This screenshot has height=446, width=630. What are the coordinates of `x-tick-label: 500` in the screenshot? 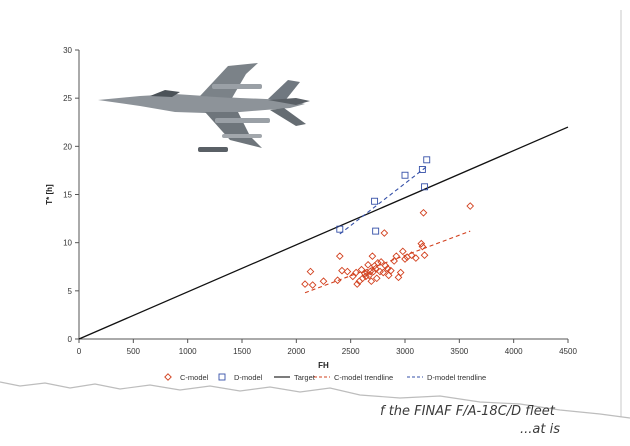 It's located at (134, 351).